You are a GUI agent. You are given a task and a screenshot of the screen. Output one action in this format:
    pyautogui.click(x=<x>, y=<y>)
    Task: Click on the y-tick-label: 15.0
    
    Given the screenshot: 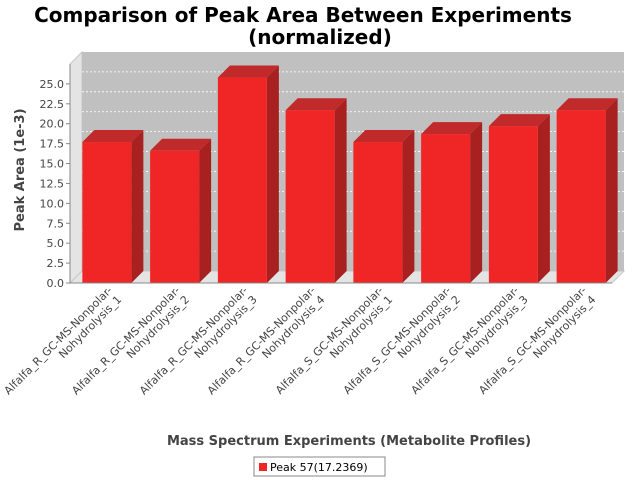 What is the action you would take?
    pyautogui.click(x=52, y=164)
    